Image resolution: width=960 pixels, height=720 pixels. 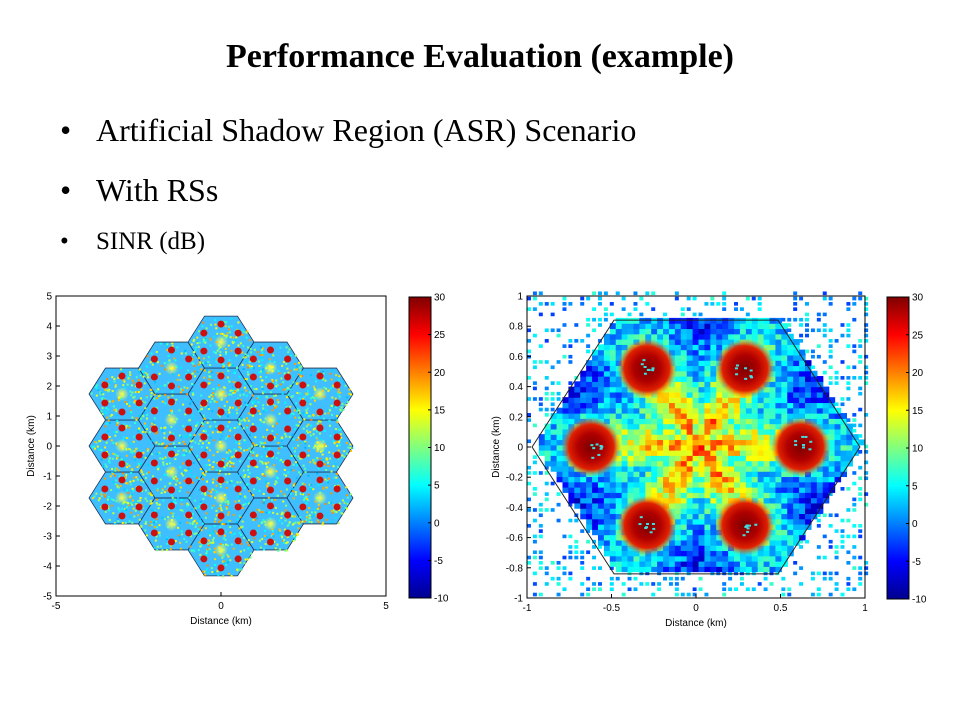 What do you see at coordinates (440, 335) in the screenshot?
I see `colorbar-tick-label: 25` at bounding box center [440, 335].